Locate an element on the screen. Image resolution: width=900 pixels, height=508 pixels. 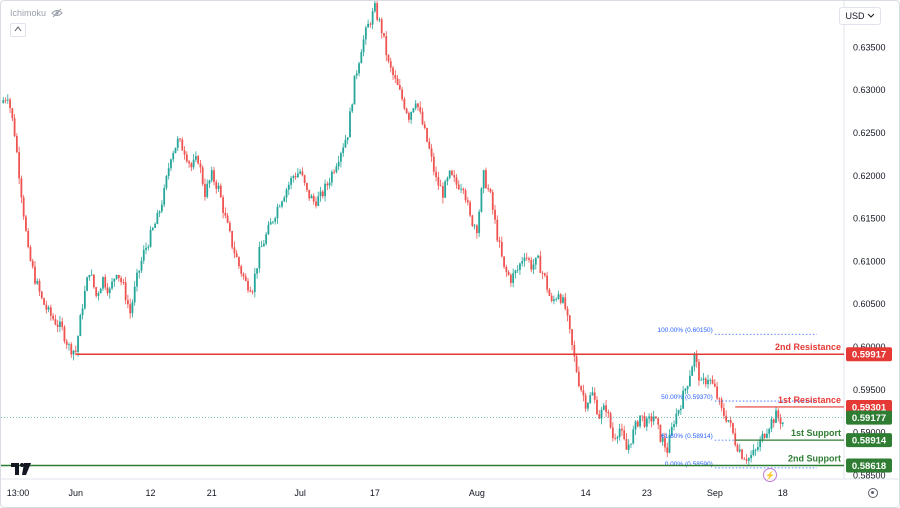
current-price-tag is located at coordinates (869, 417).